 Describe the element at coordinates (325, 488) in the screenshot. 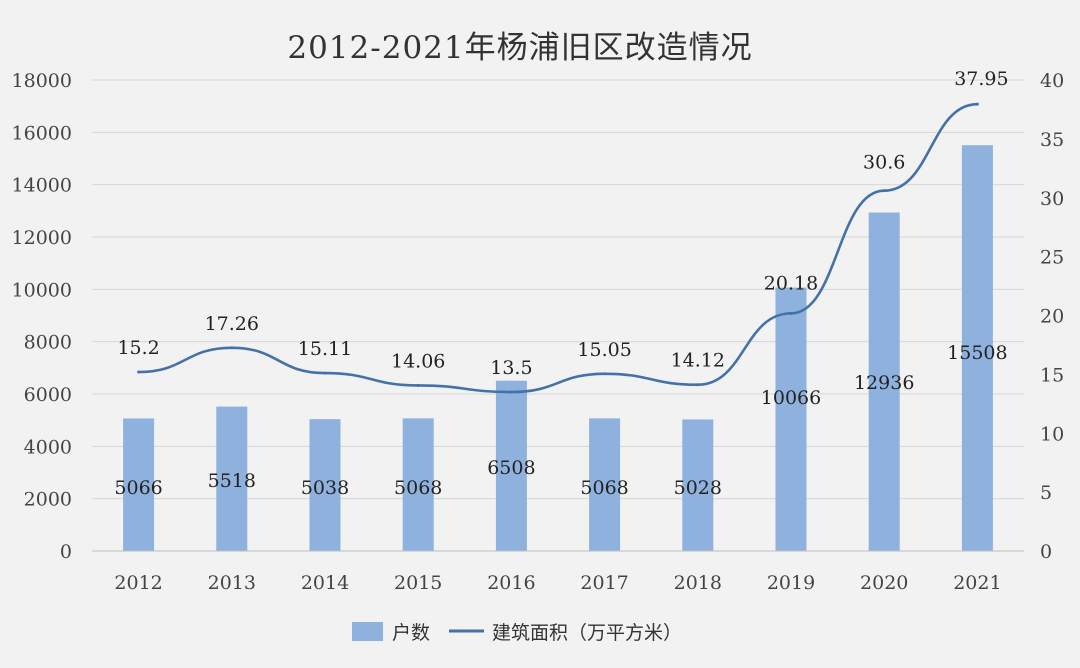

I see `bar-value-label: 5038` at that location.